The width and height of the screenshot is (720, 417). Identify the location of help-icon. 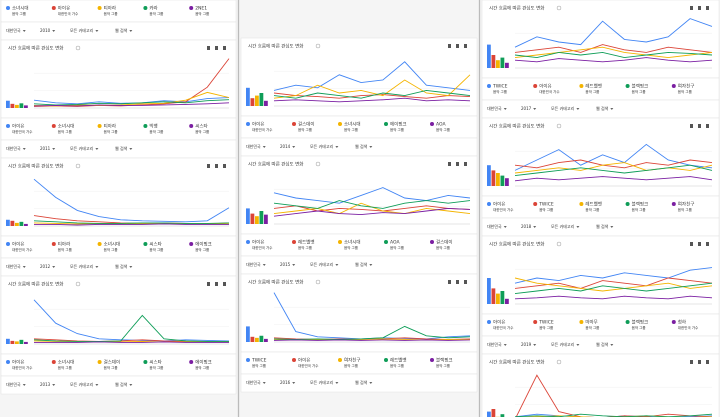
(559, 8).